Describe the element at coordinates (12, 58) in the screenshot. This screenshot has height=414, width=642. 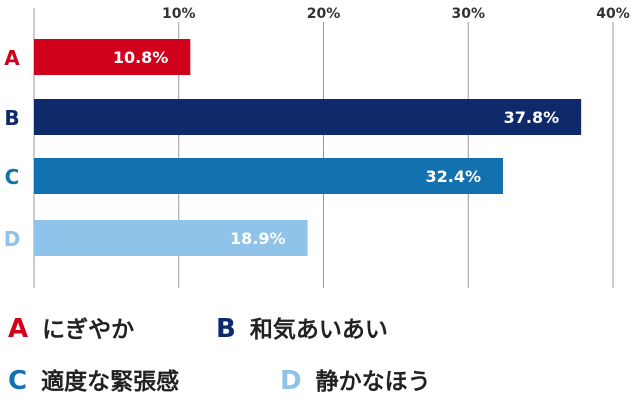
I see `category-label-a: A` at that location.